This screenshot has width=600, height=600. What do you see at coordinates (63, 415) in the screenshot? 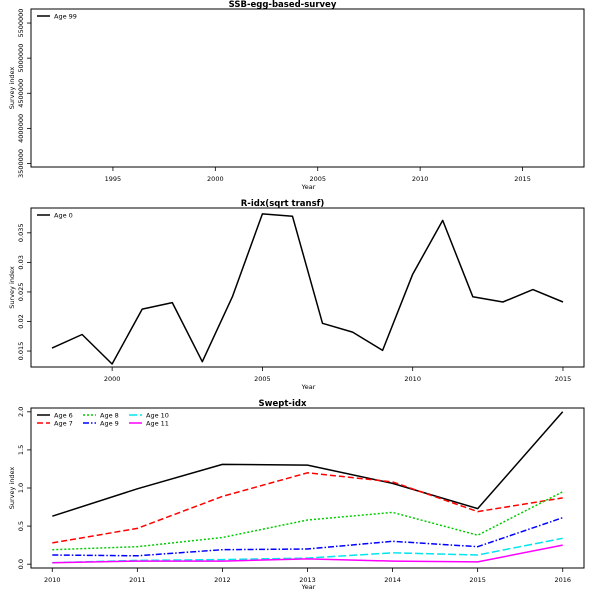
I see `legend-label: Age 6` at bounding box center [63, 415].